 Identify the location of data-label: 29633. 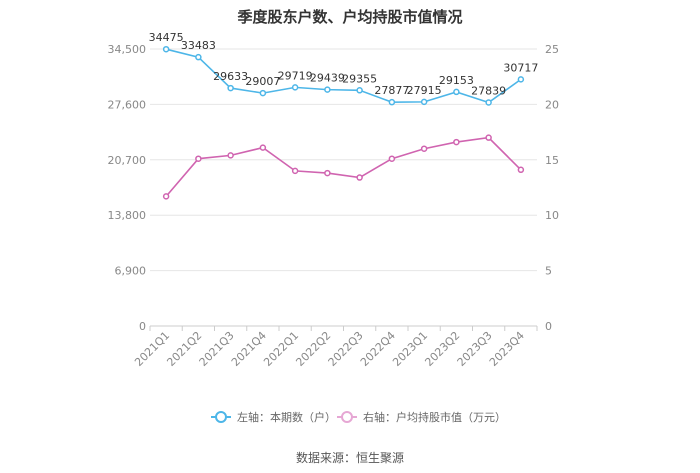
(230, 76).